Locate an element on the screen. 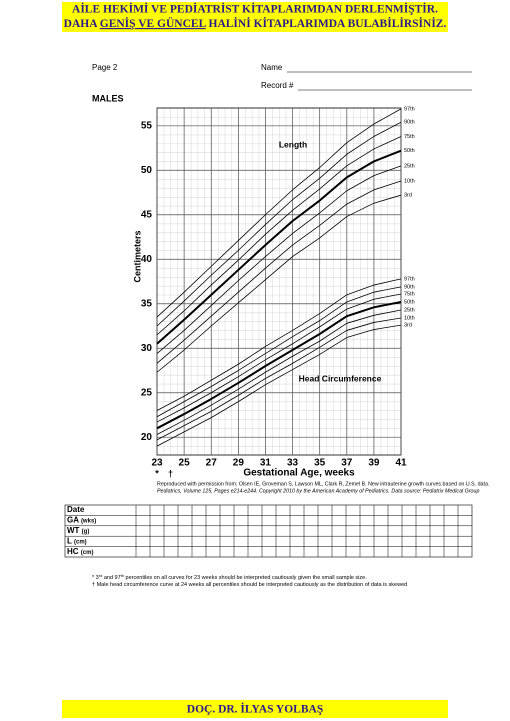 This screenshot has width=510, height=721. x-tick-label: 23 is located at coordinates (157, 463).